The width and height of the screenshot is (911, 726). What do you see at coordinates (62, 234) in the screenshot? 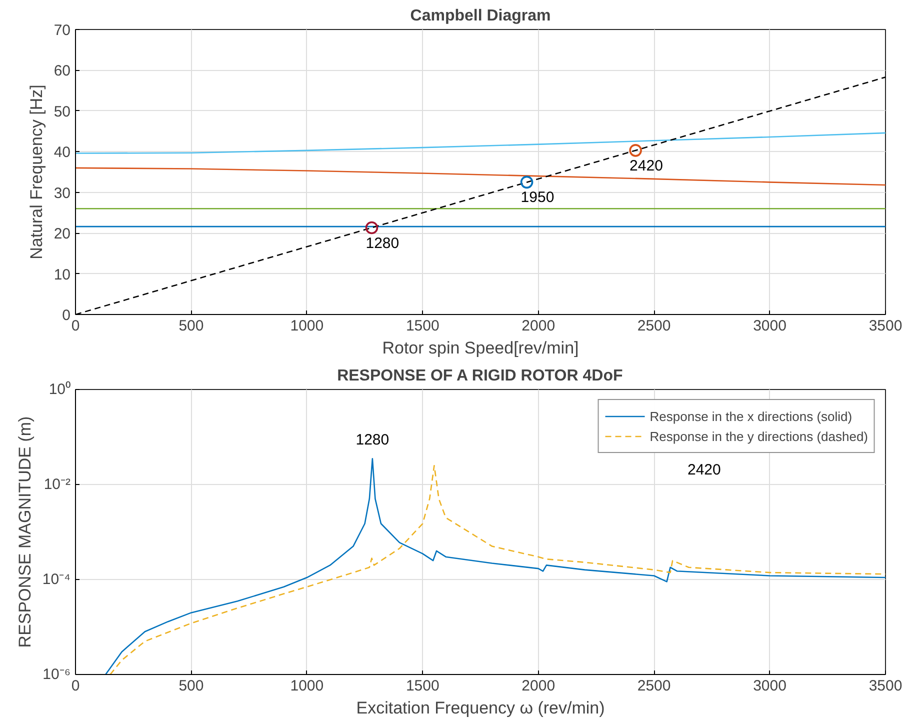
I see `y-tick-label: 20` at bounding box center [62, 234].